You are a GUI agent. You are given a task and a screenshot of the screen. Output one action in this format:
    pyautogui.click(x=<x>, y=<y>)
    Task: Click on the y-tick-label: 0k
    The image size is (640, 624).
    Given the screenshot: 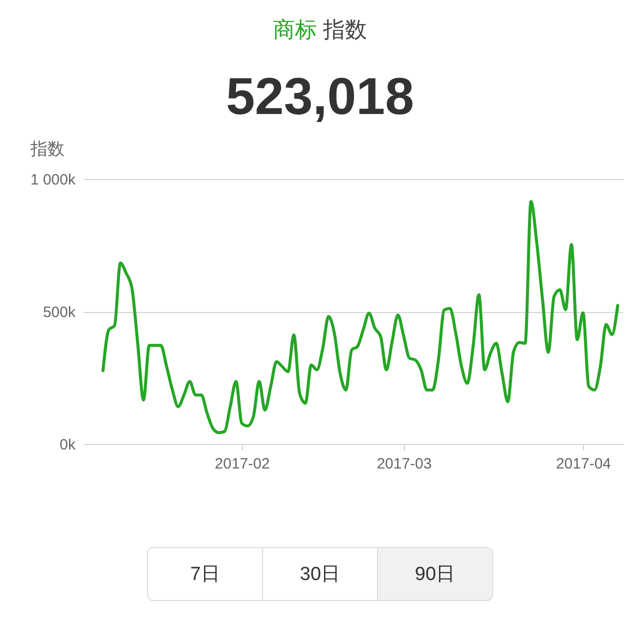 What is the action you would take?
    pyautogui.click(x=68, y=445)
    